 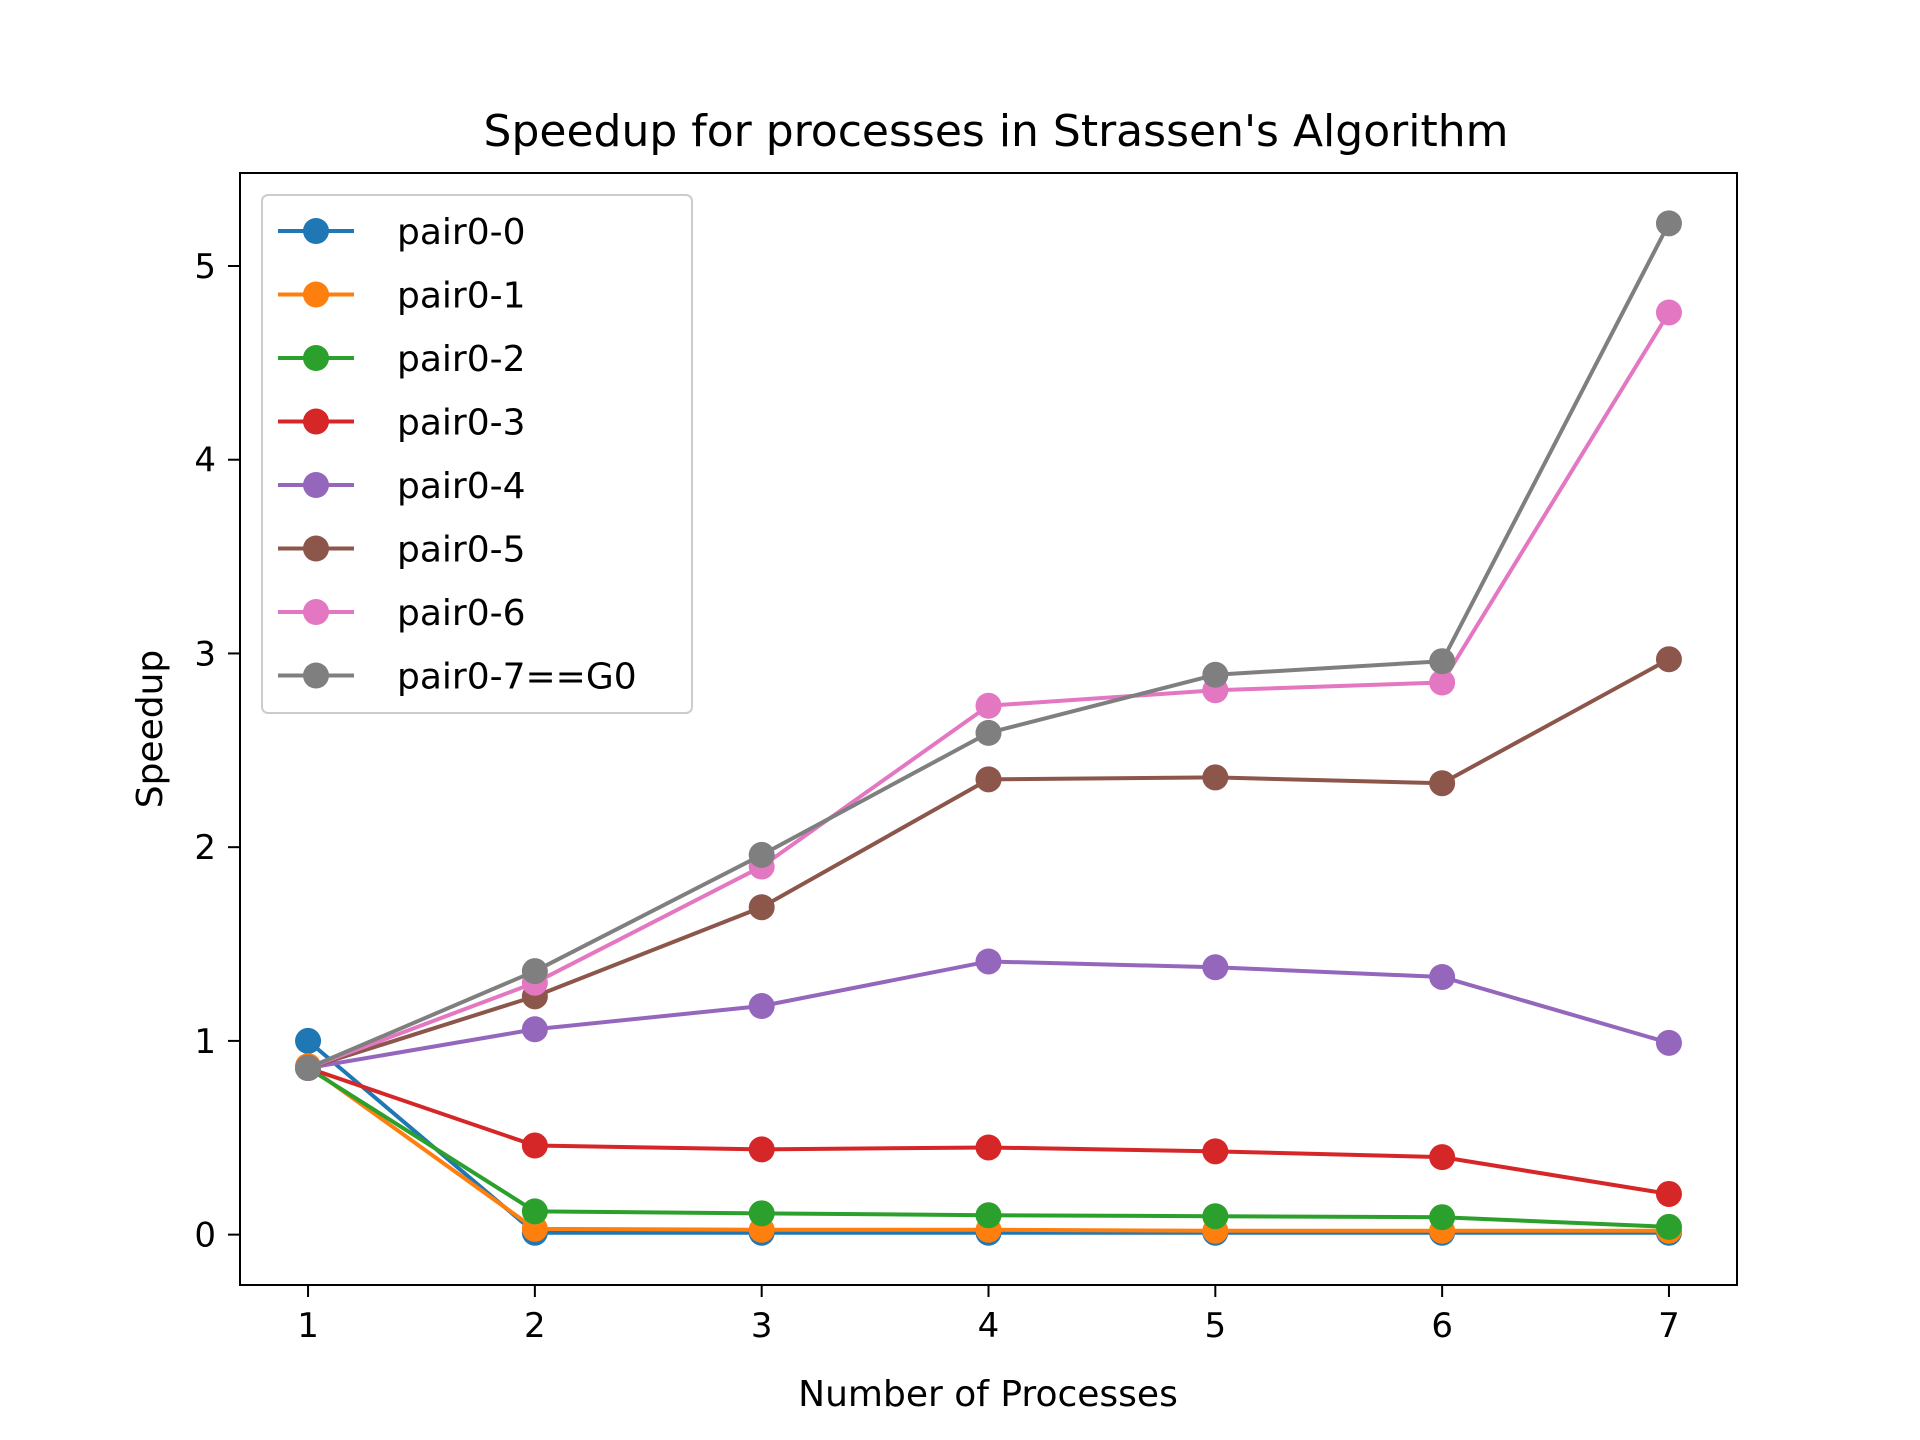 What do you see at coordinates (1442, 1326) in the screenshot?
I see `x-tick-label: 6` at bounding box center [1442, 1326].